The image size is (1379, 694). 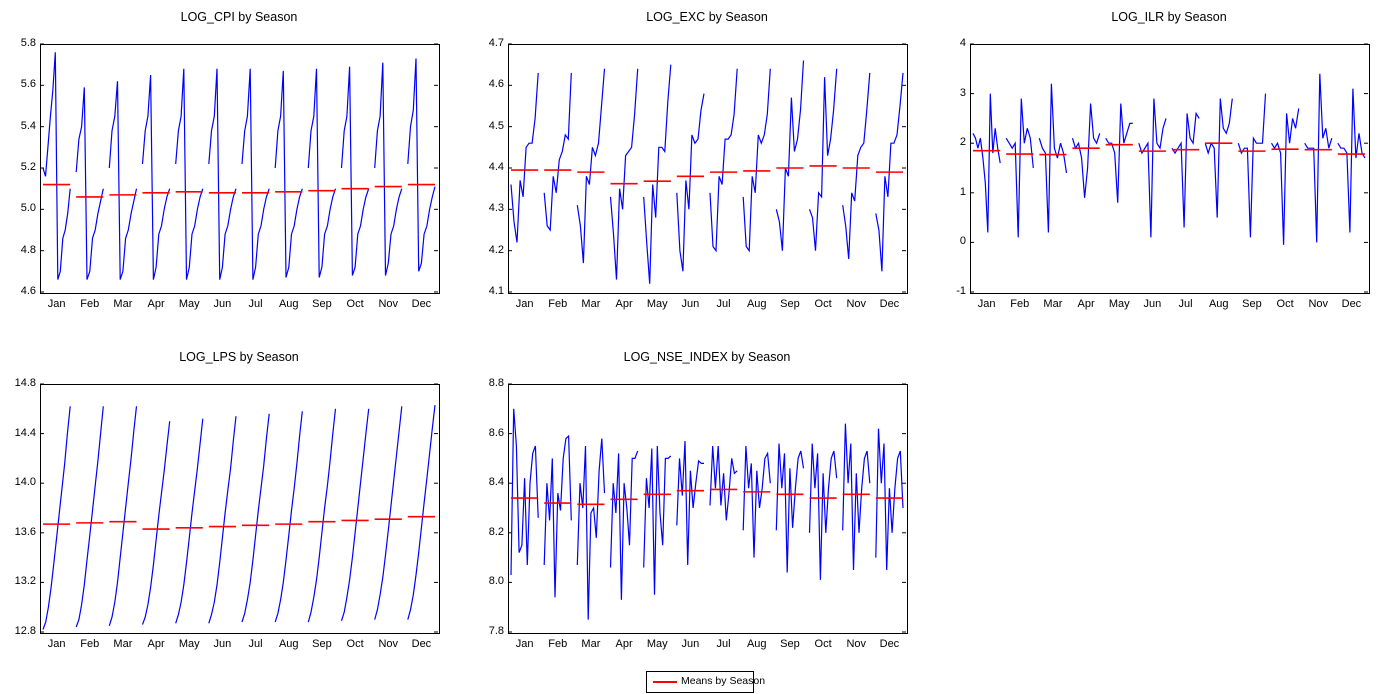 I want to click on y-tick-label: -1, so click(x=961, y=291).